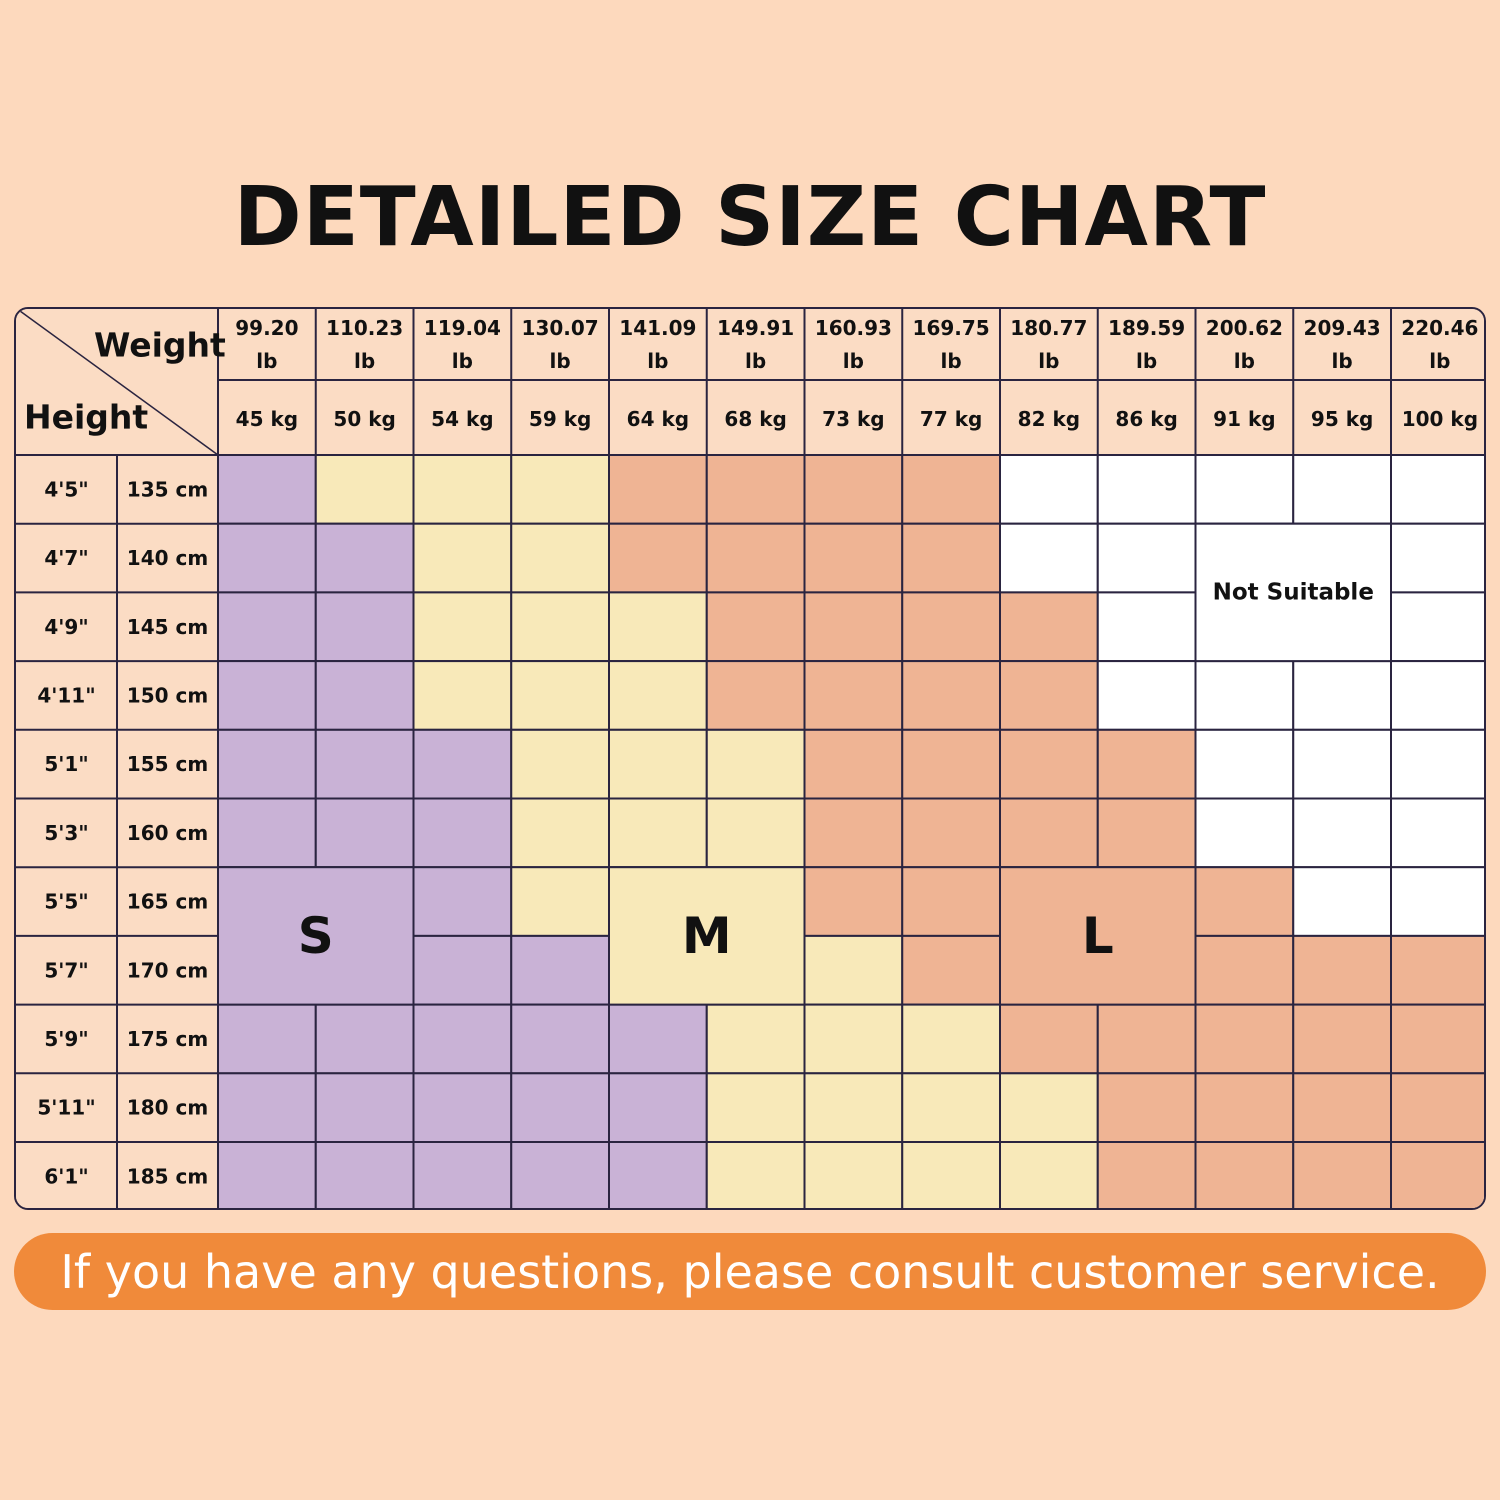 This screenshot has height=1500, width=1500. I want to click on size-label-L: L, so click(1098, 936).